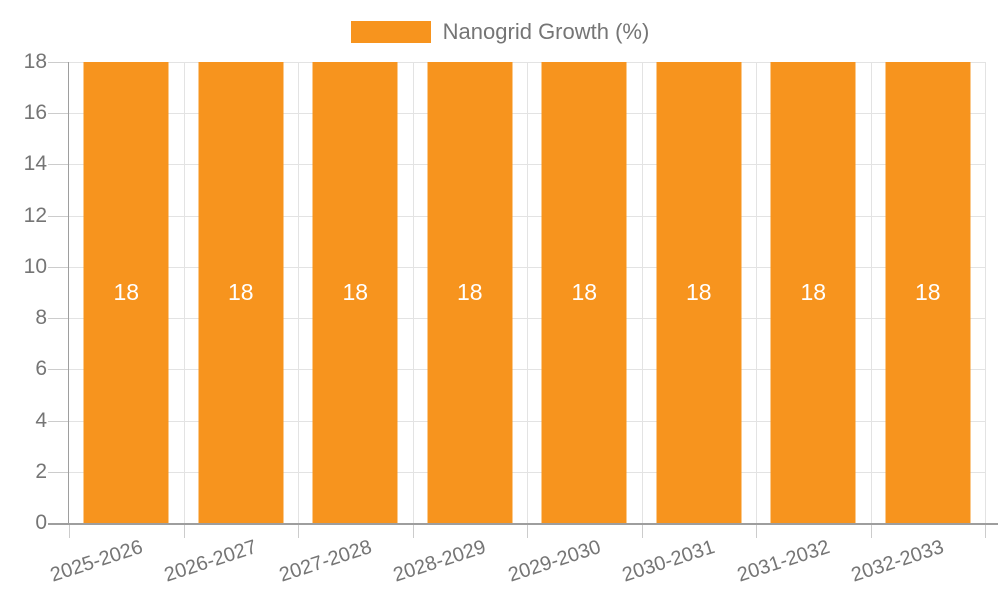 The height and width of the screenshot is (600, 1000). I want to click on x-axis-tick-label: 2027-2028, so click(325, 561).